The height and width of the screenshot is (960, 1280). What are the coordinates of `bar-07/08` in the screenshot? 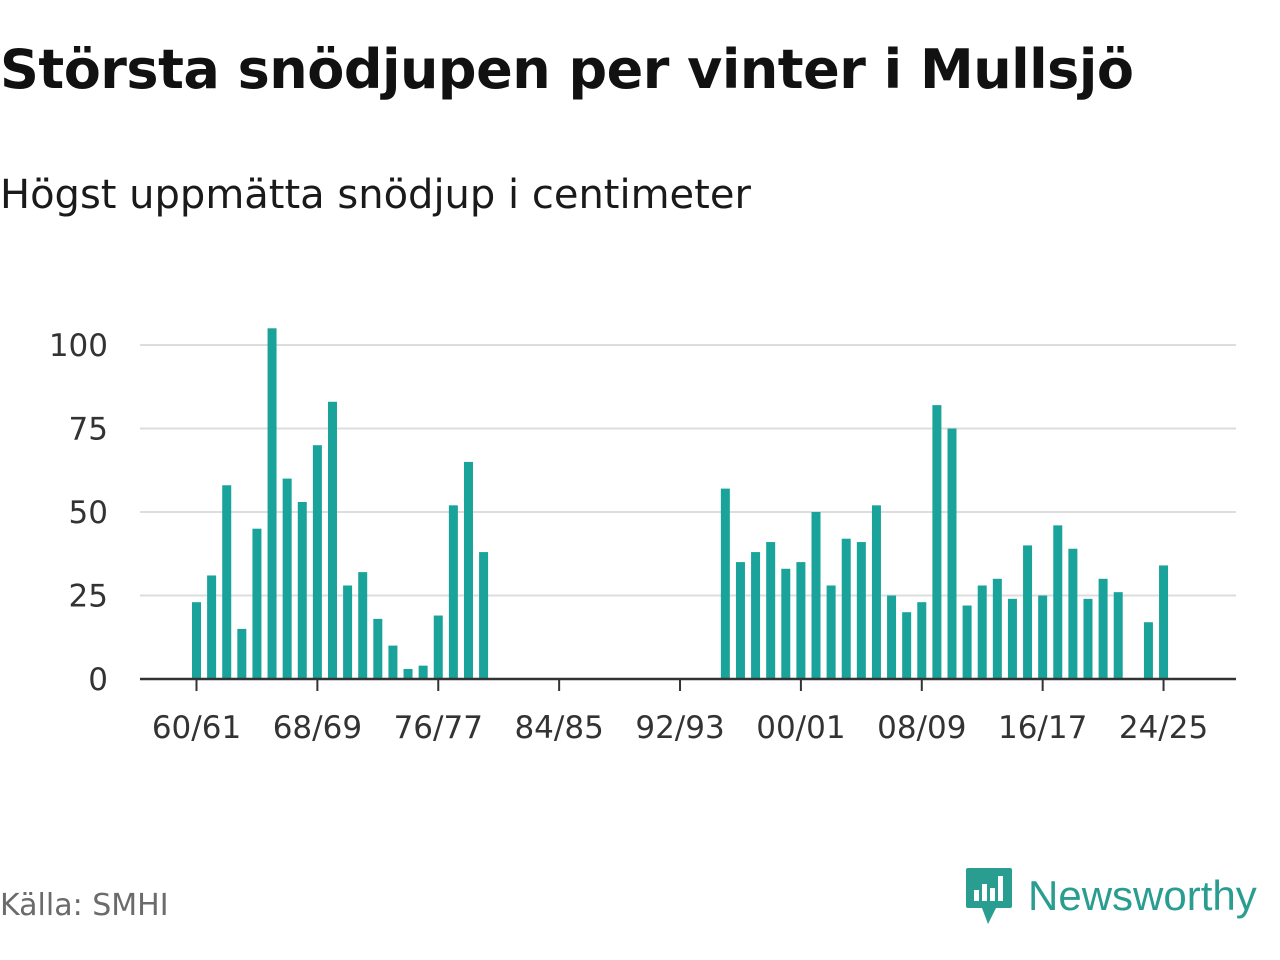 It's located at (907, 645).